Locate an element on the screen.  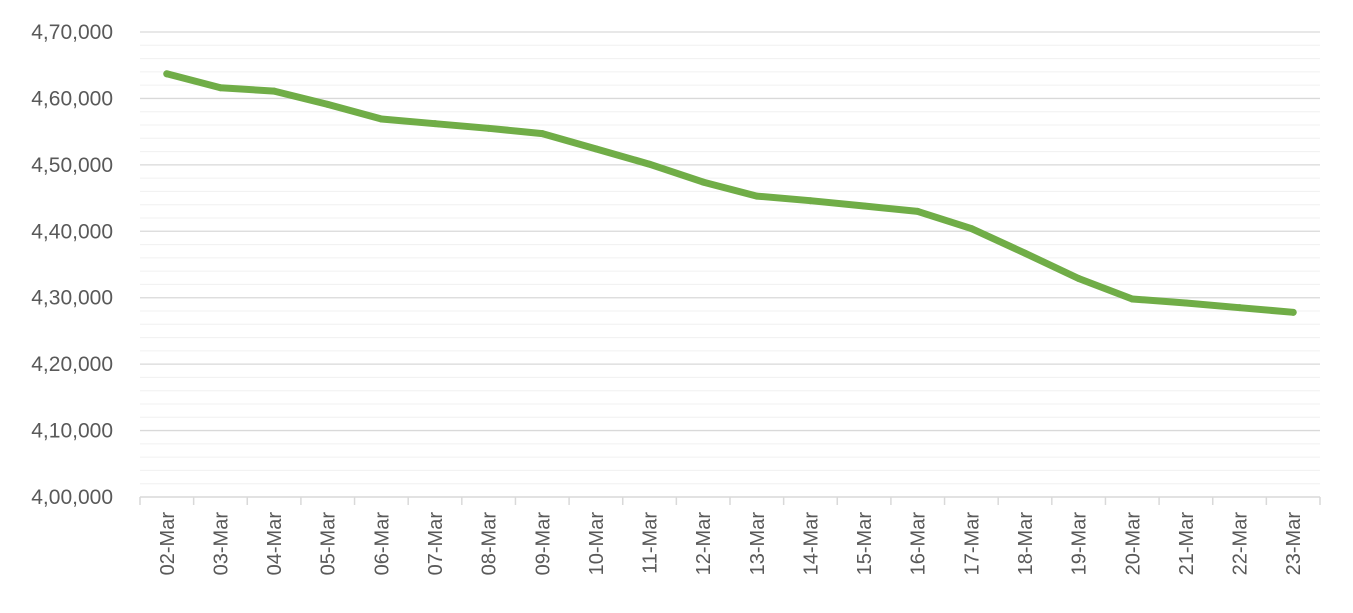
x-tick-label: 09-Mar is located at coordinates (543, 544).